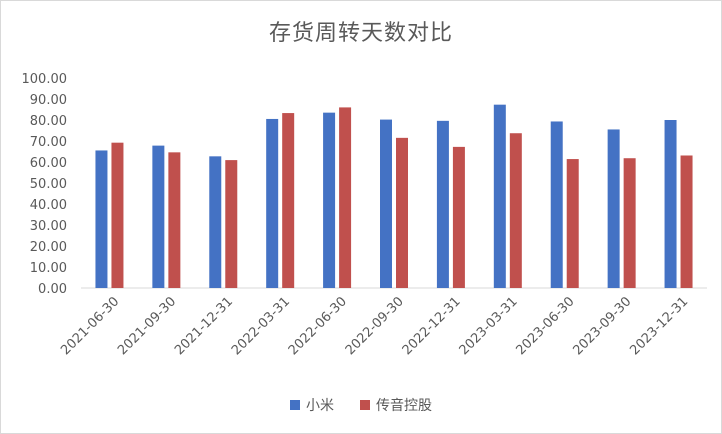  I want to click on x-tick-label: 2021-12-31, so click(204, 326).